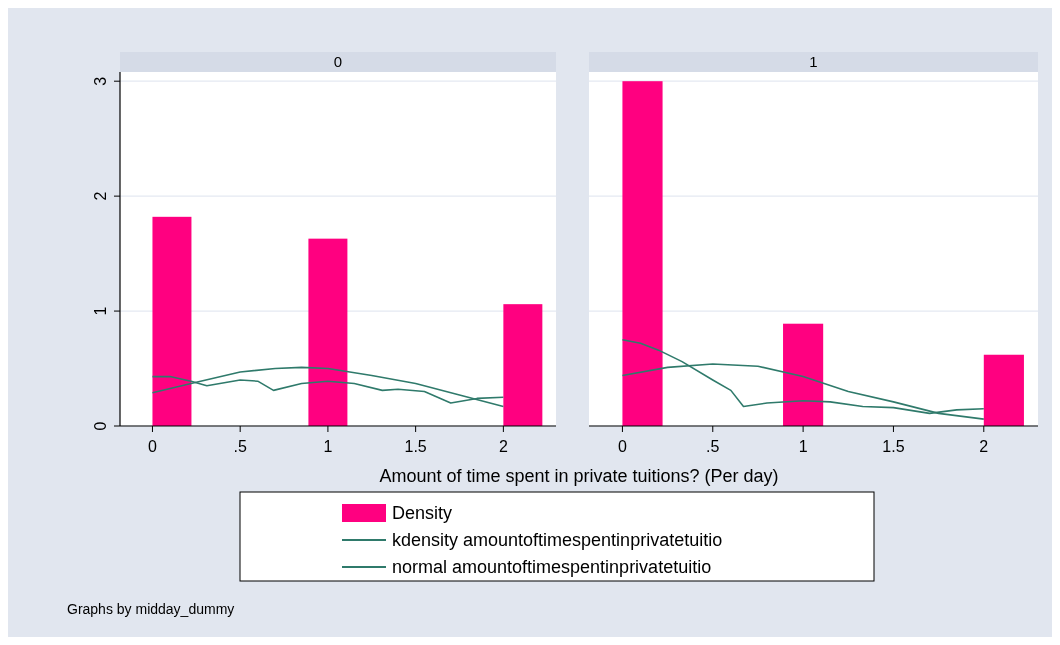 The height and width of the screenshot is (645, 1060). What do you see at coordinates (552, 567) in the screenshot?
I see `legend-label: normal amountoftimespentinprivatetuitio` at bounding box center [552, 567].